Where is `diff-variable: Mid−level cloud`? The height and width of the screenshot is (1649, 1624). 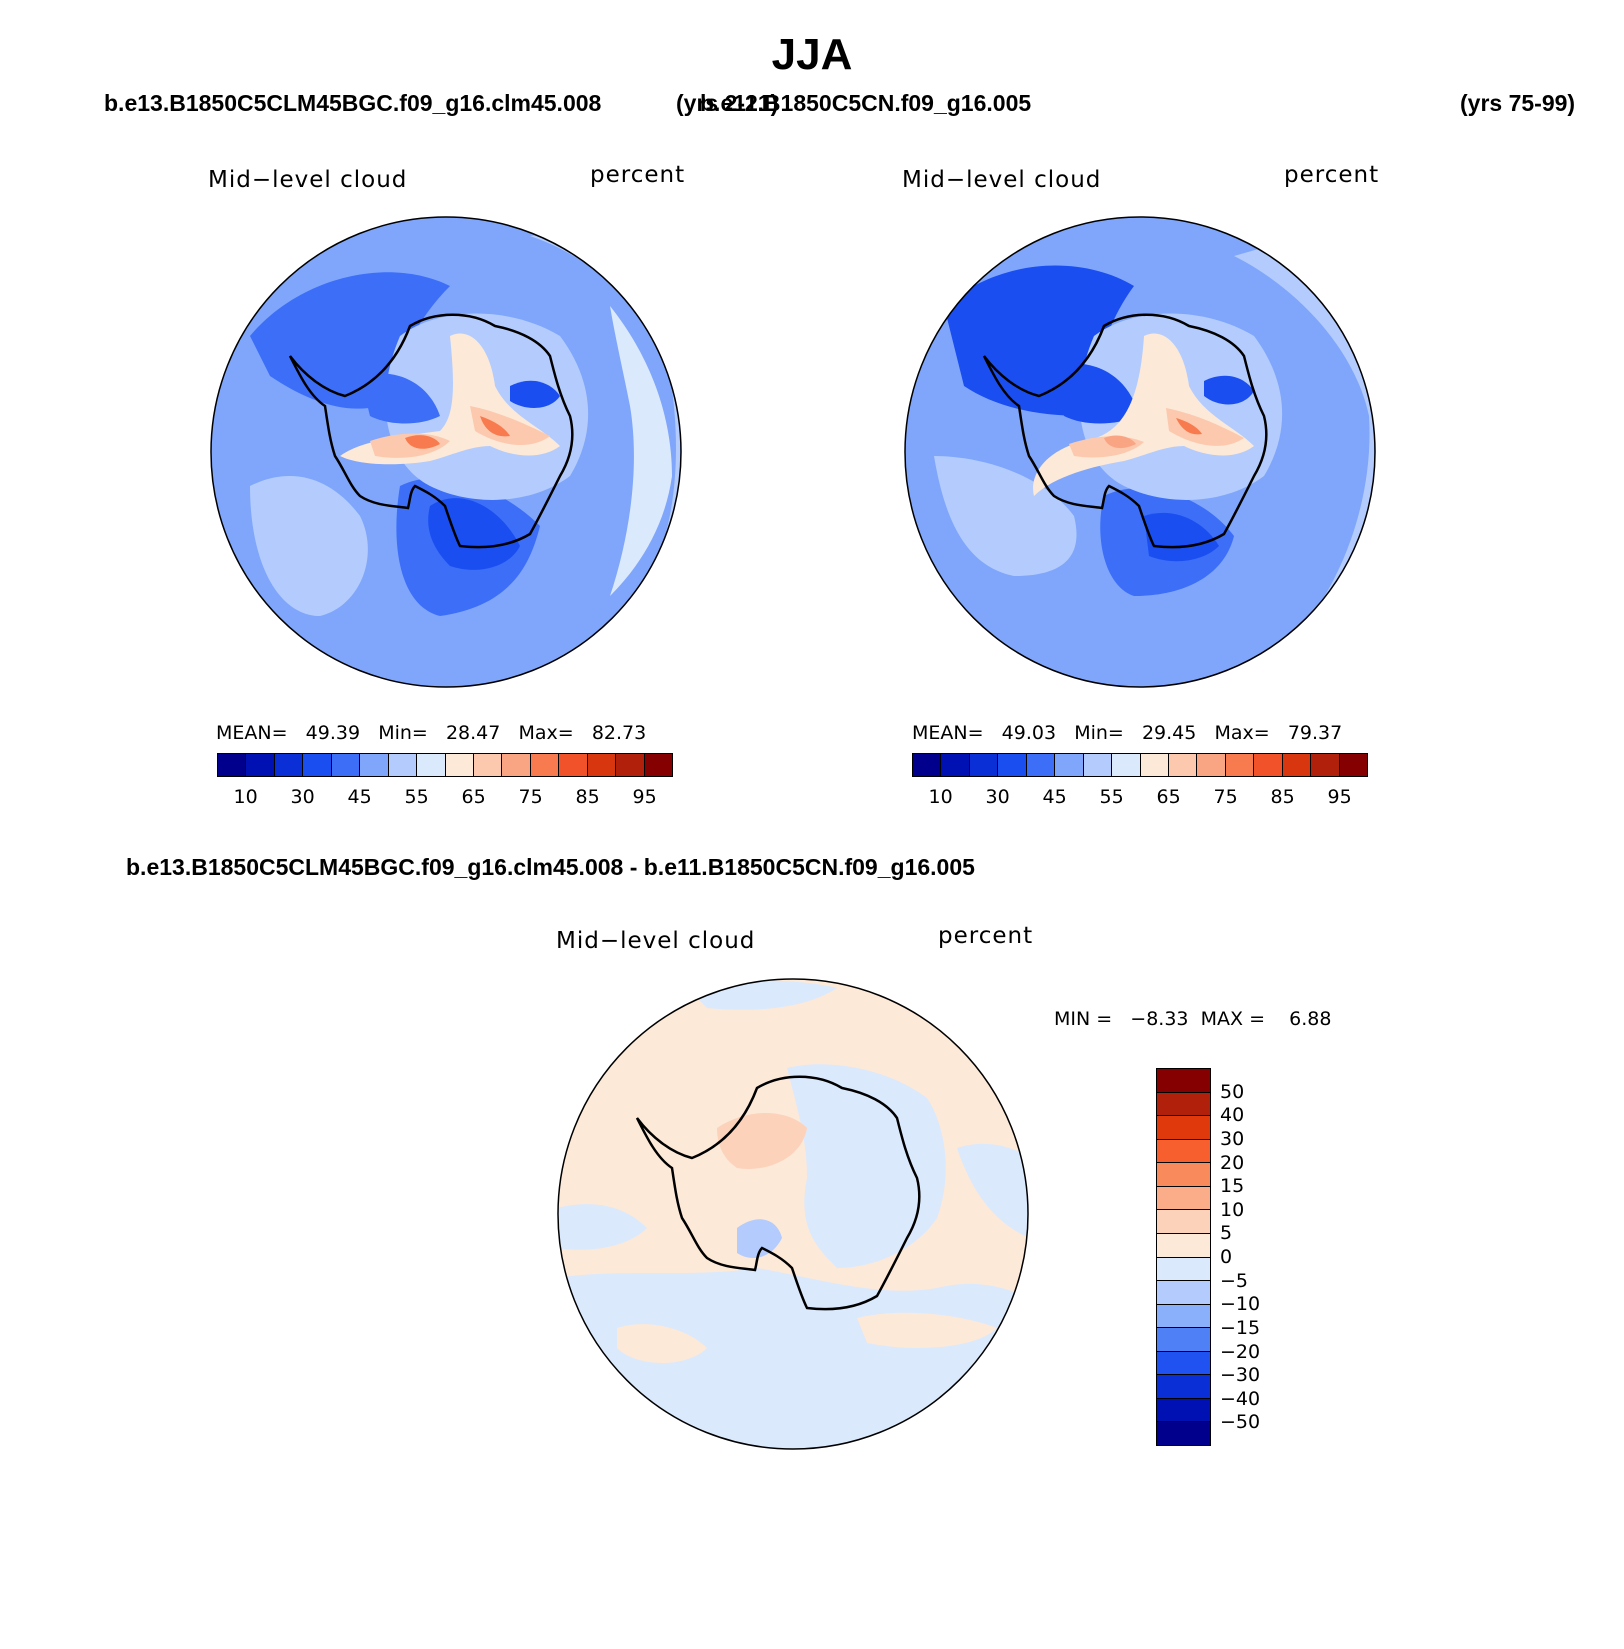 diff-variable: Mid−level cloud is located at coordinates (656, 941).